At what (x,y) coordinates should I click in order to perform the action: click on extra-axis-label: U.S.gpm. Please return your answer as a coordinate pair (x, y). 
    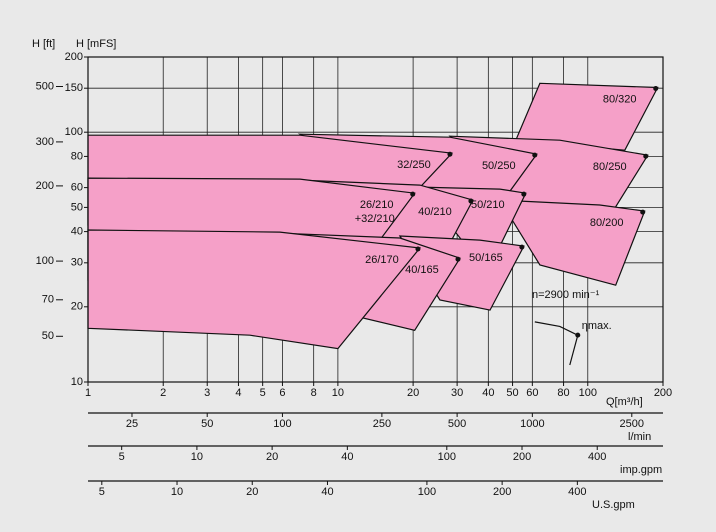
    Looking at the image, I should click on (613, 505).